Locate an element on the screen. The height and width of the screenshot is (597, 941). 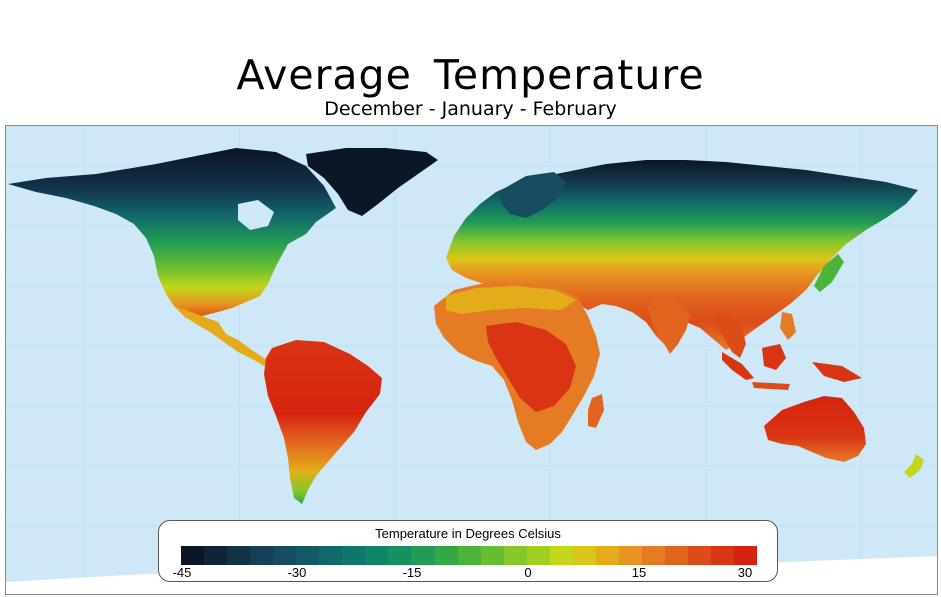
map-title: Average Temperature is located at coordinates (470, 75).